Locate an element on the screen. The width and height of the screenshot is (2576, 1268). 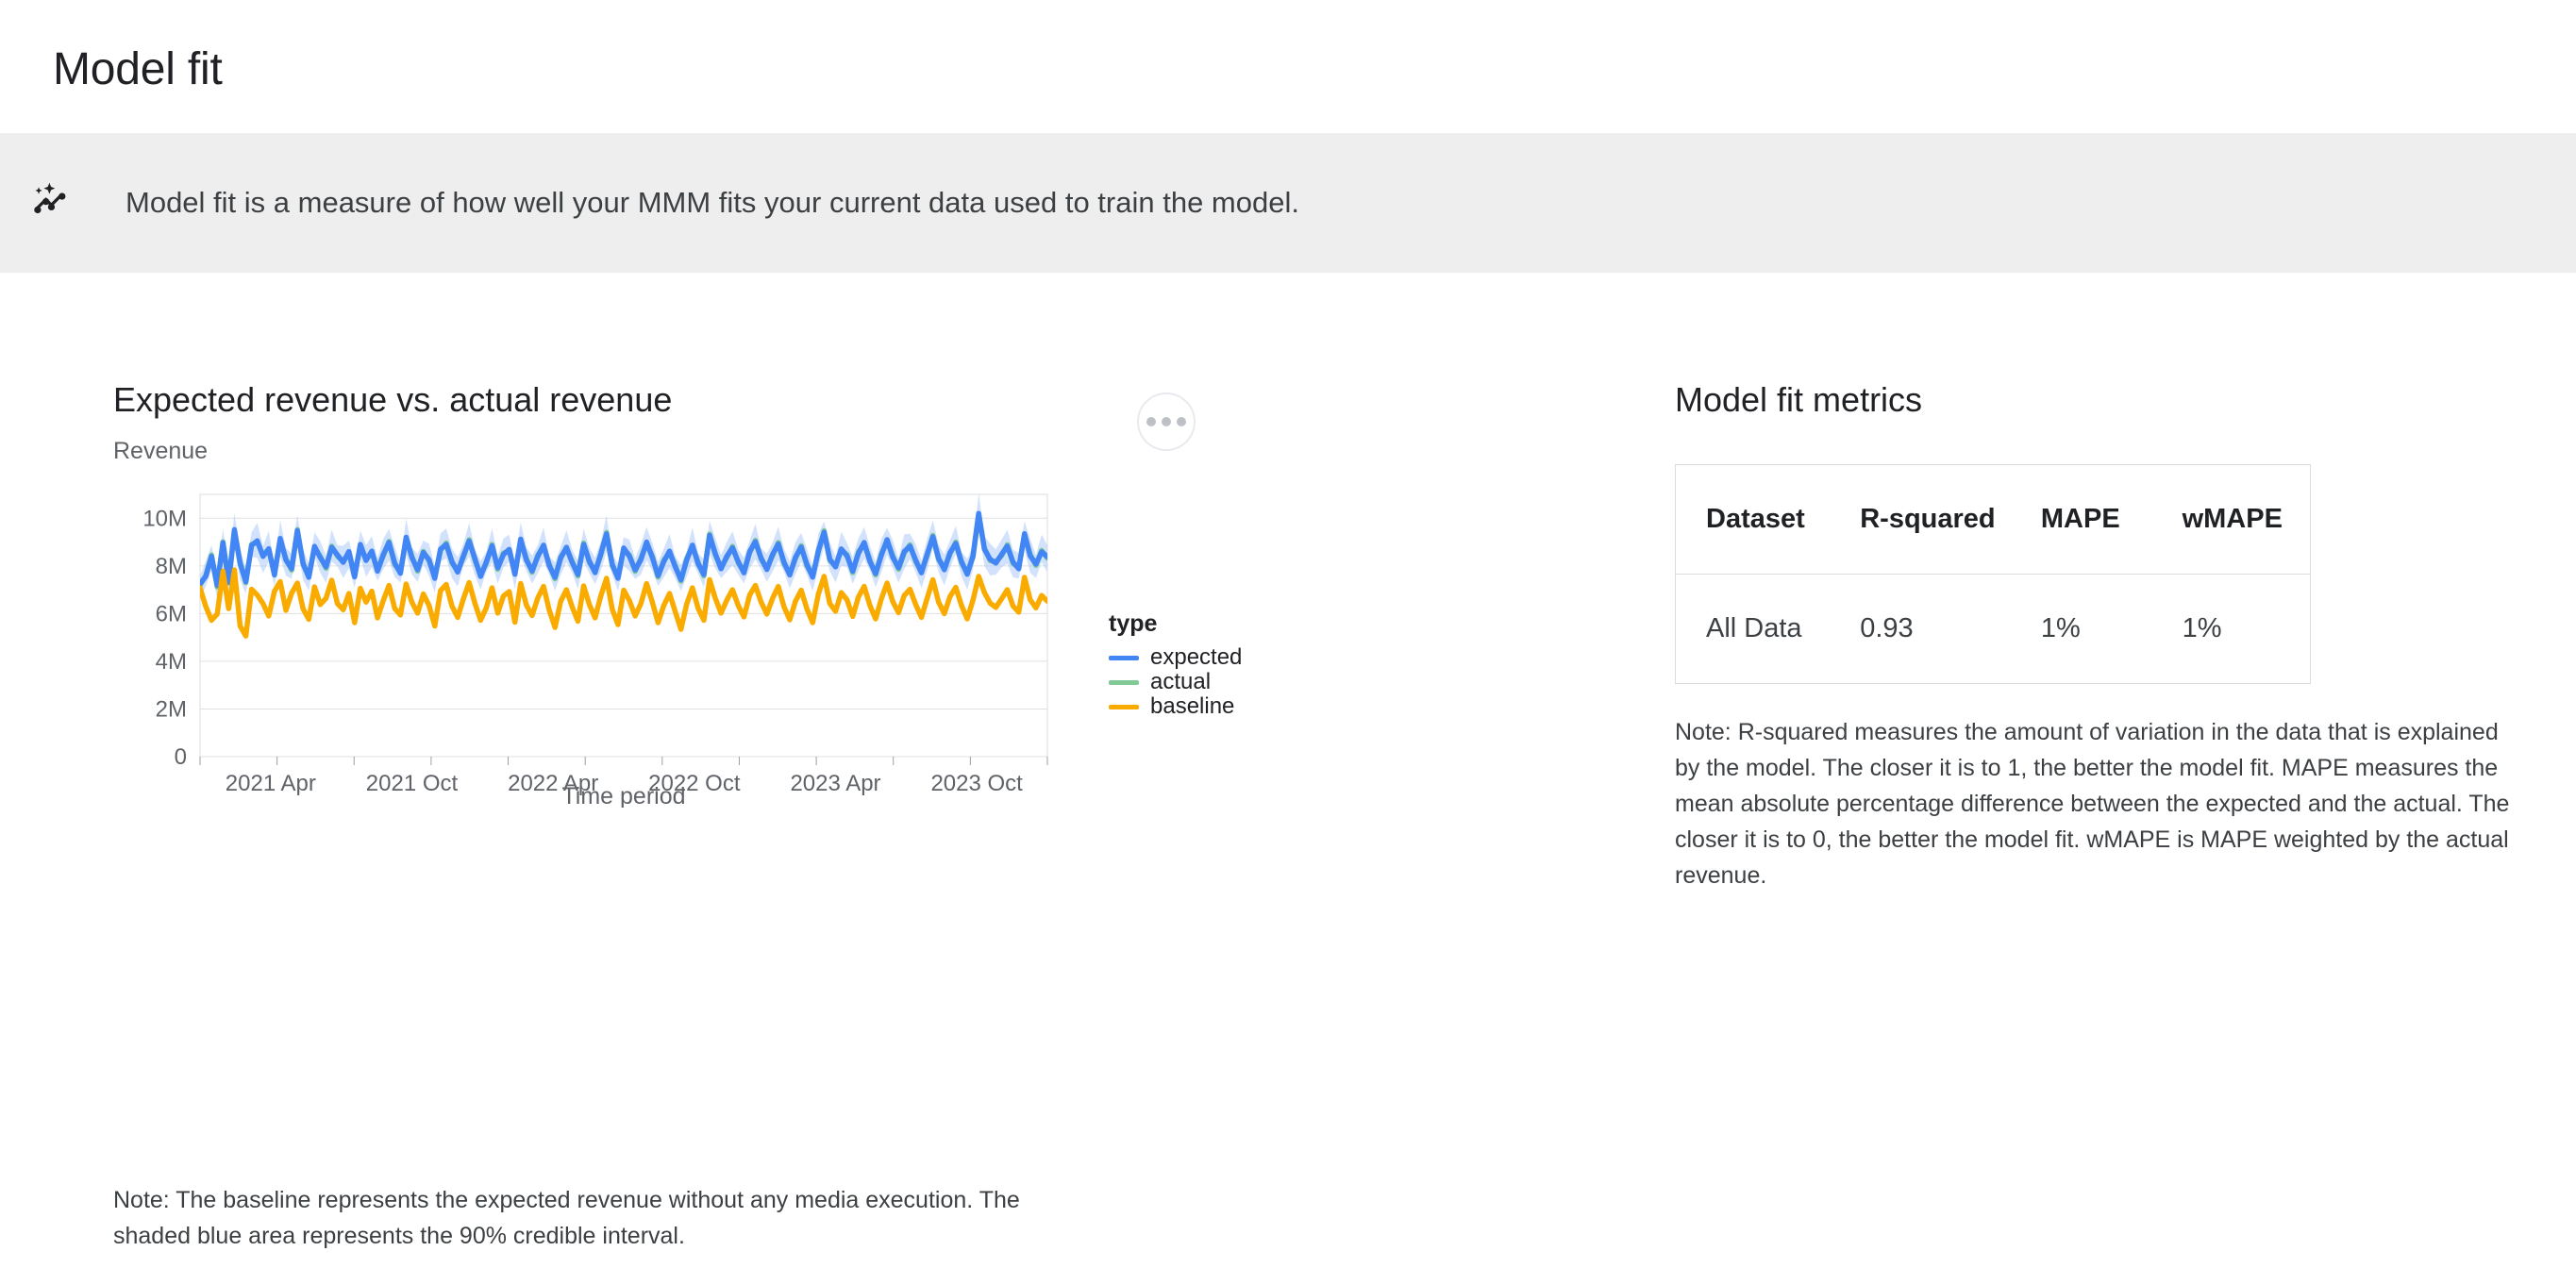
y-tick-label: 4M is located at coordinates (171, 662).